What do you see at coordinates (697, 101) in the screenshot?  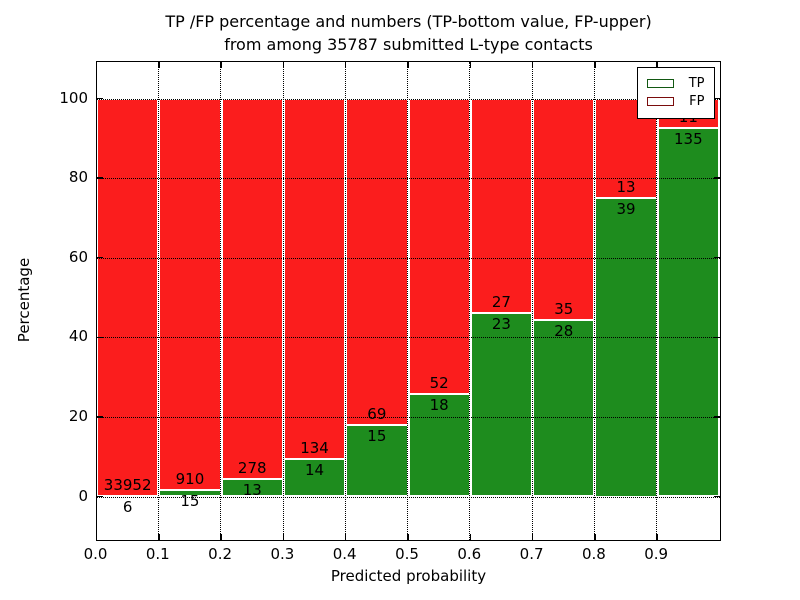 I see `fp-legend-label: FP` at bounding box center [697, 101].